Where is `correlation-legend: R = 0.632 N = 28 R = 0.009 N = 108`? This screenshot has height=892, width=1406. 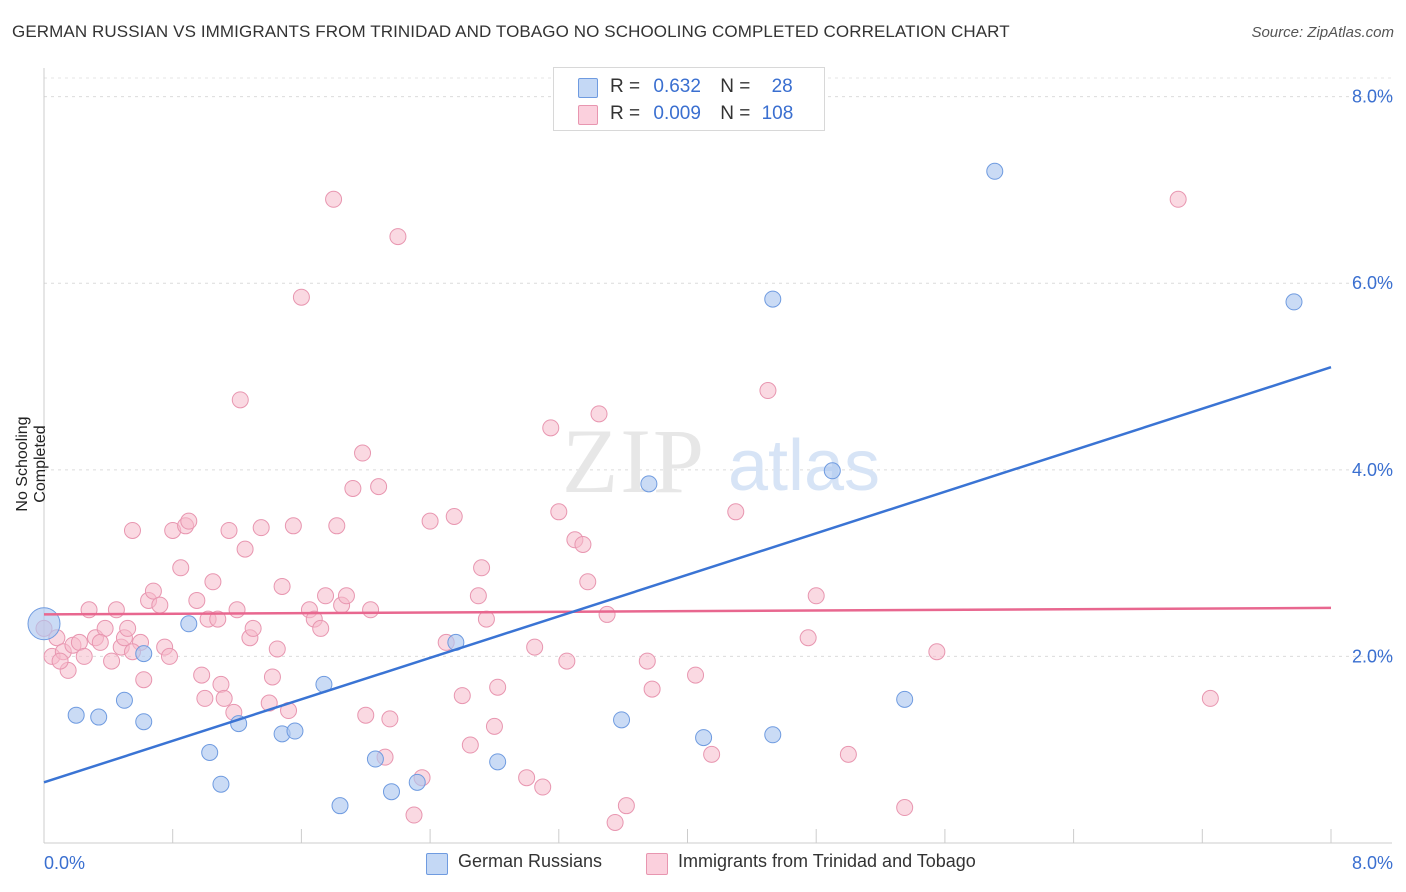 correlation-legend: R = 0.632 N = 28 R = 0.009 N = 108 is located at coordinates (689, 99).